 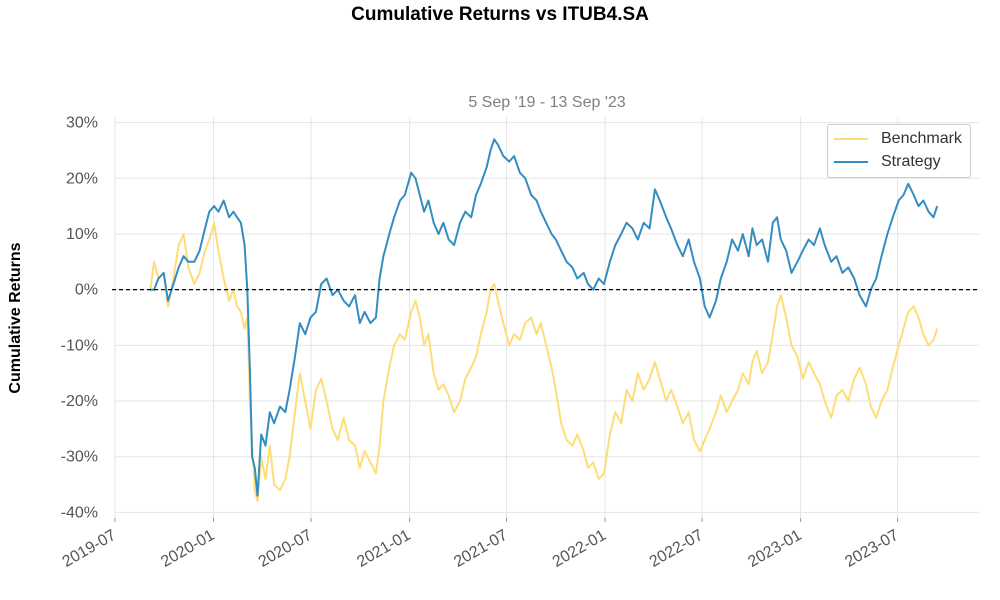 I want to click on y-tick-label: -10%, so click(x=79, y=345).